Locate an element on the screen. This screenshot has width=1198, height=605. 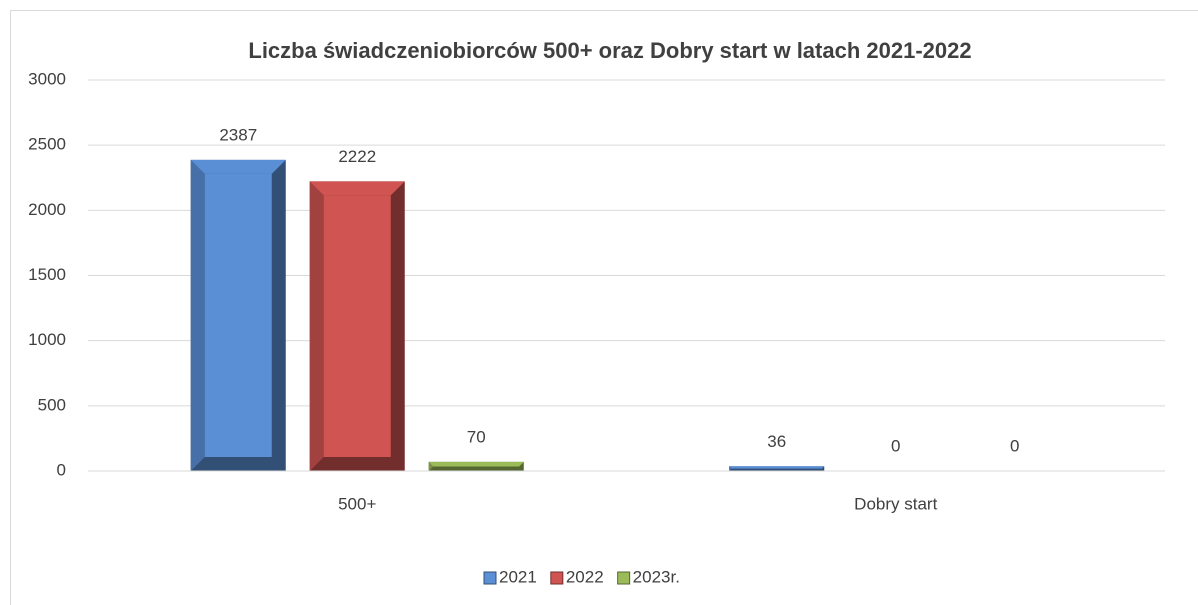
data-label: 36 is located at coordinates (776, 441).